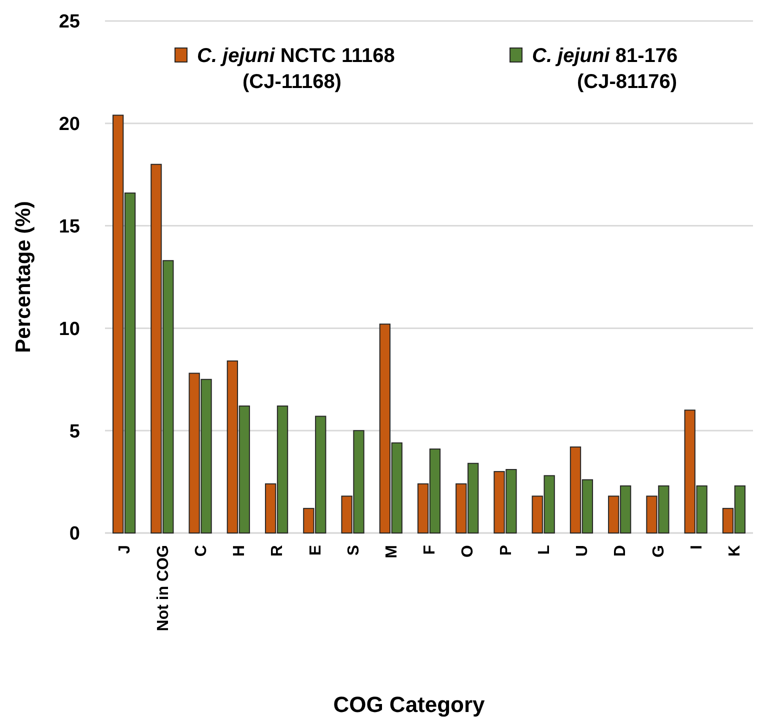 The image size is (761, 720). I want to click on y-axis-title: Percentage (%), so click(23, 277).